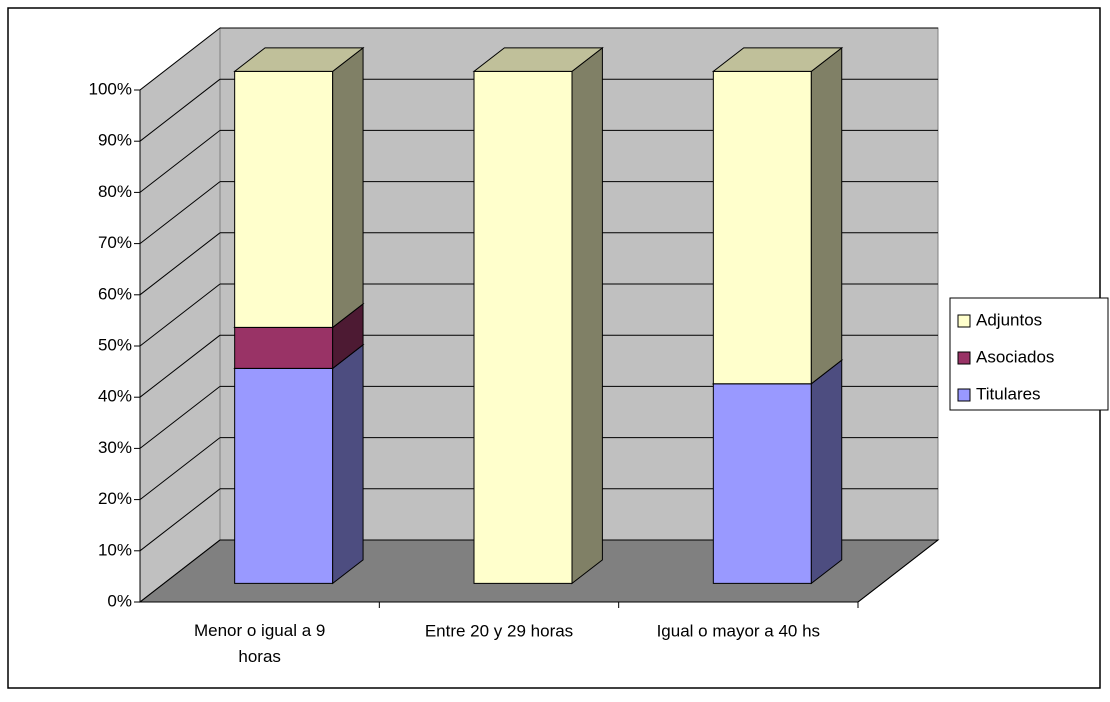 This screenshot has width=1110, height=702. I want to click on floor-edge, so click(898, 571).